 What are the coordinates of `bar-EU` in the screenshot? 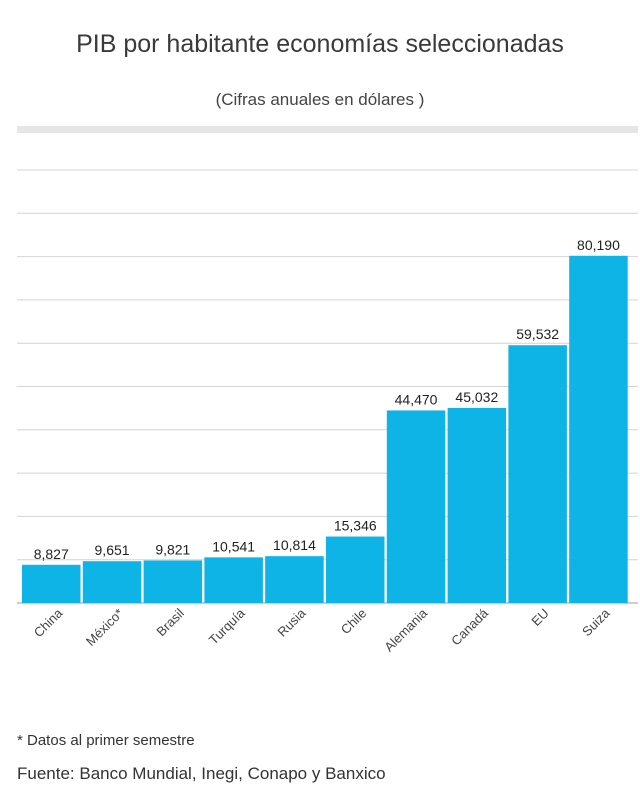 It's located at (537, 474).